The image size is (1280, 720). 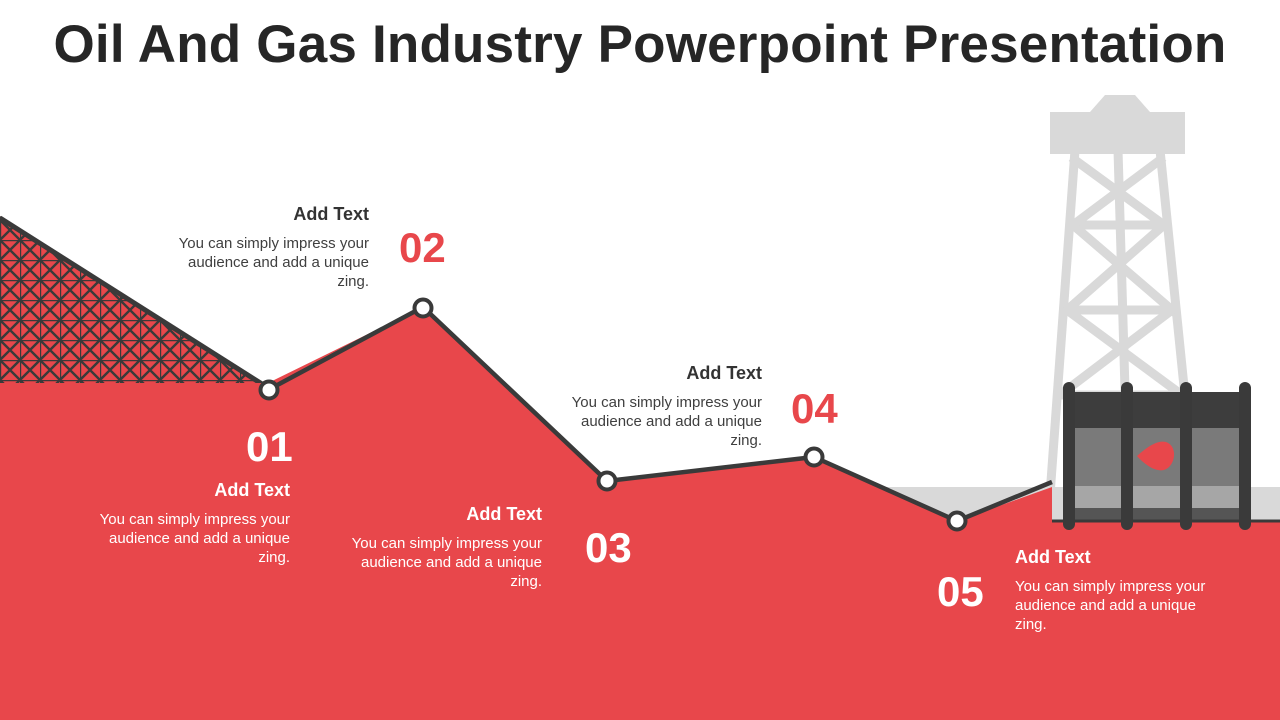 What do you see at coordinates (252, 490) in the screenshot?
I see `step-01-heading: Add Text` at bounding box center [252, 490].